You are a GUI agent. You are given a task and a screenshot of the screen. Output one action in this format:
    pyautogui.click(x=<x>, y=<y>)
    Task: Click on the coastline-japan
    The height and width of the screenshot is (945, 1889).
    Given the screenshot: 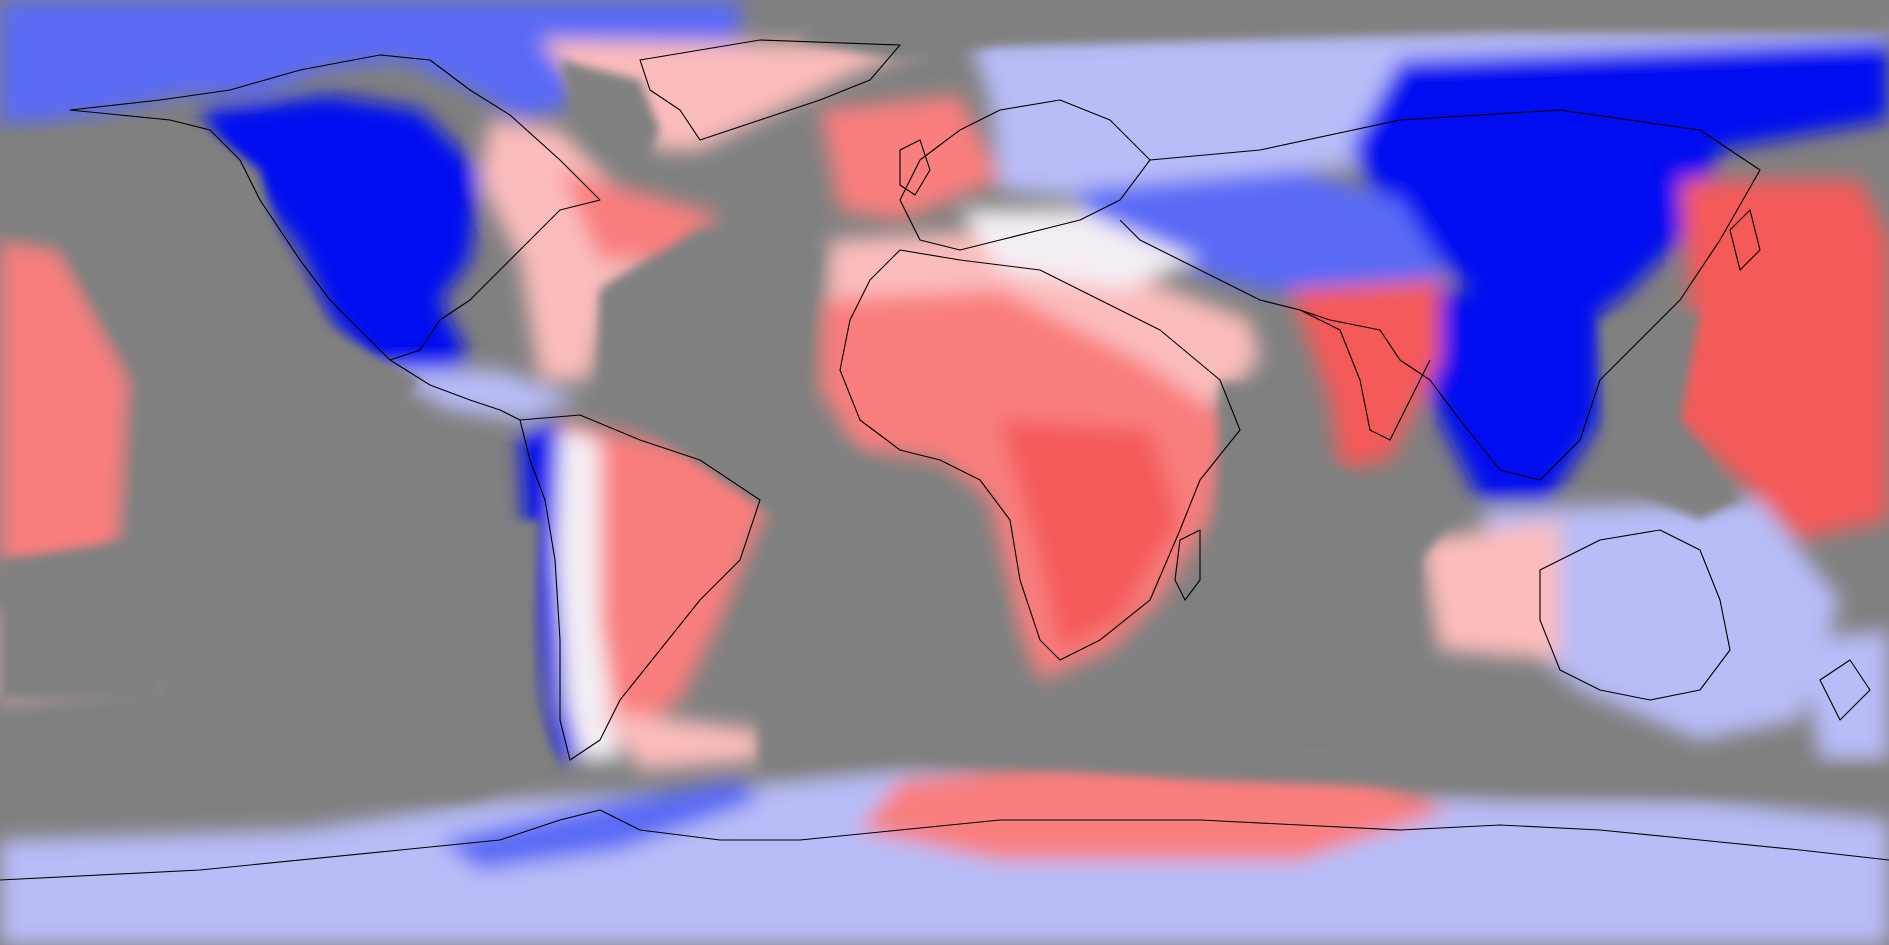 What is the action you would take?
    pyautogui.click(x=1745, y=240)
    